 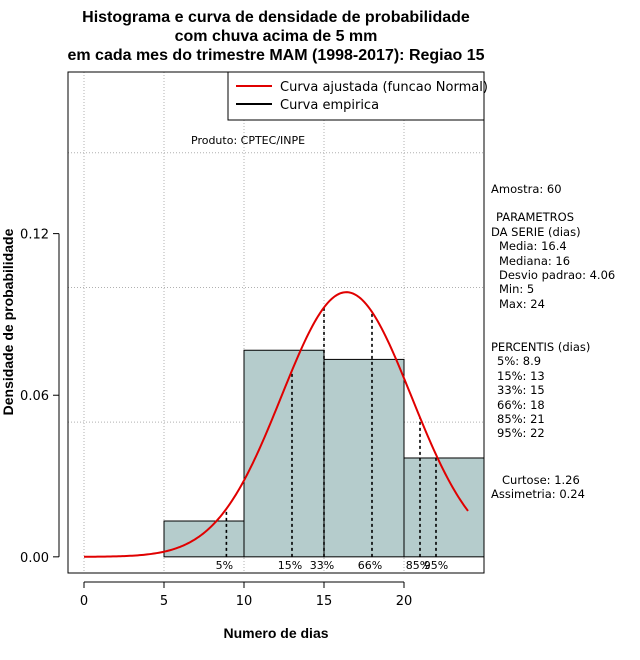 I want to click on stat-max: Max: 24, so click(x=522, y=304).